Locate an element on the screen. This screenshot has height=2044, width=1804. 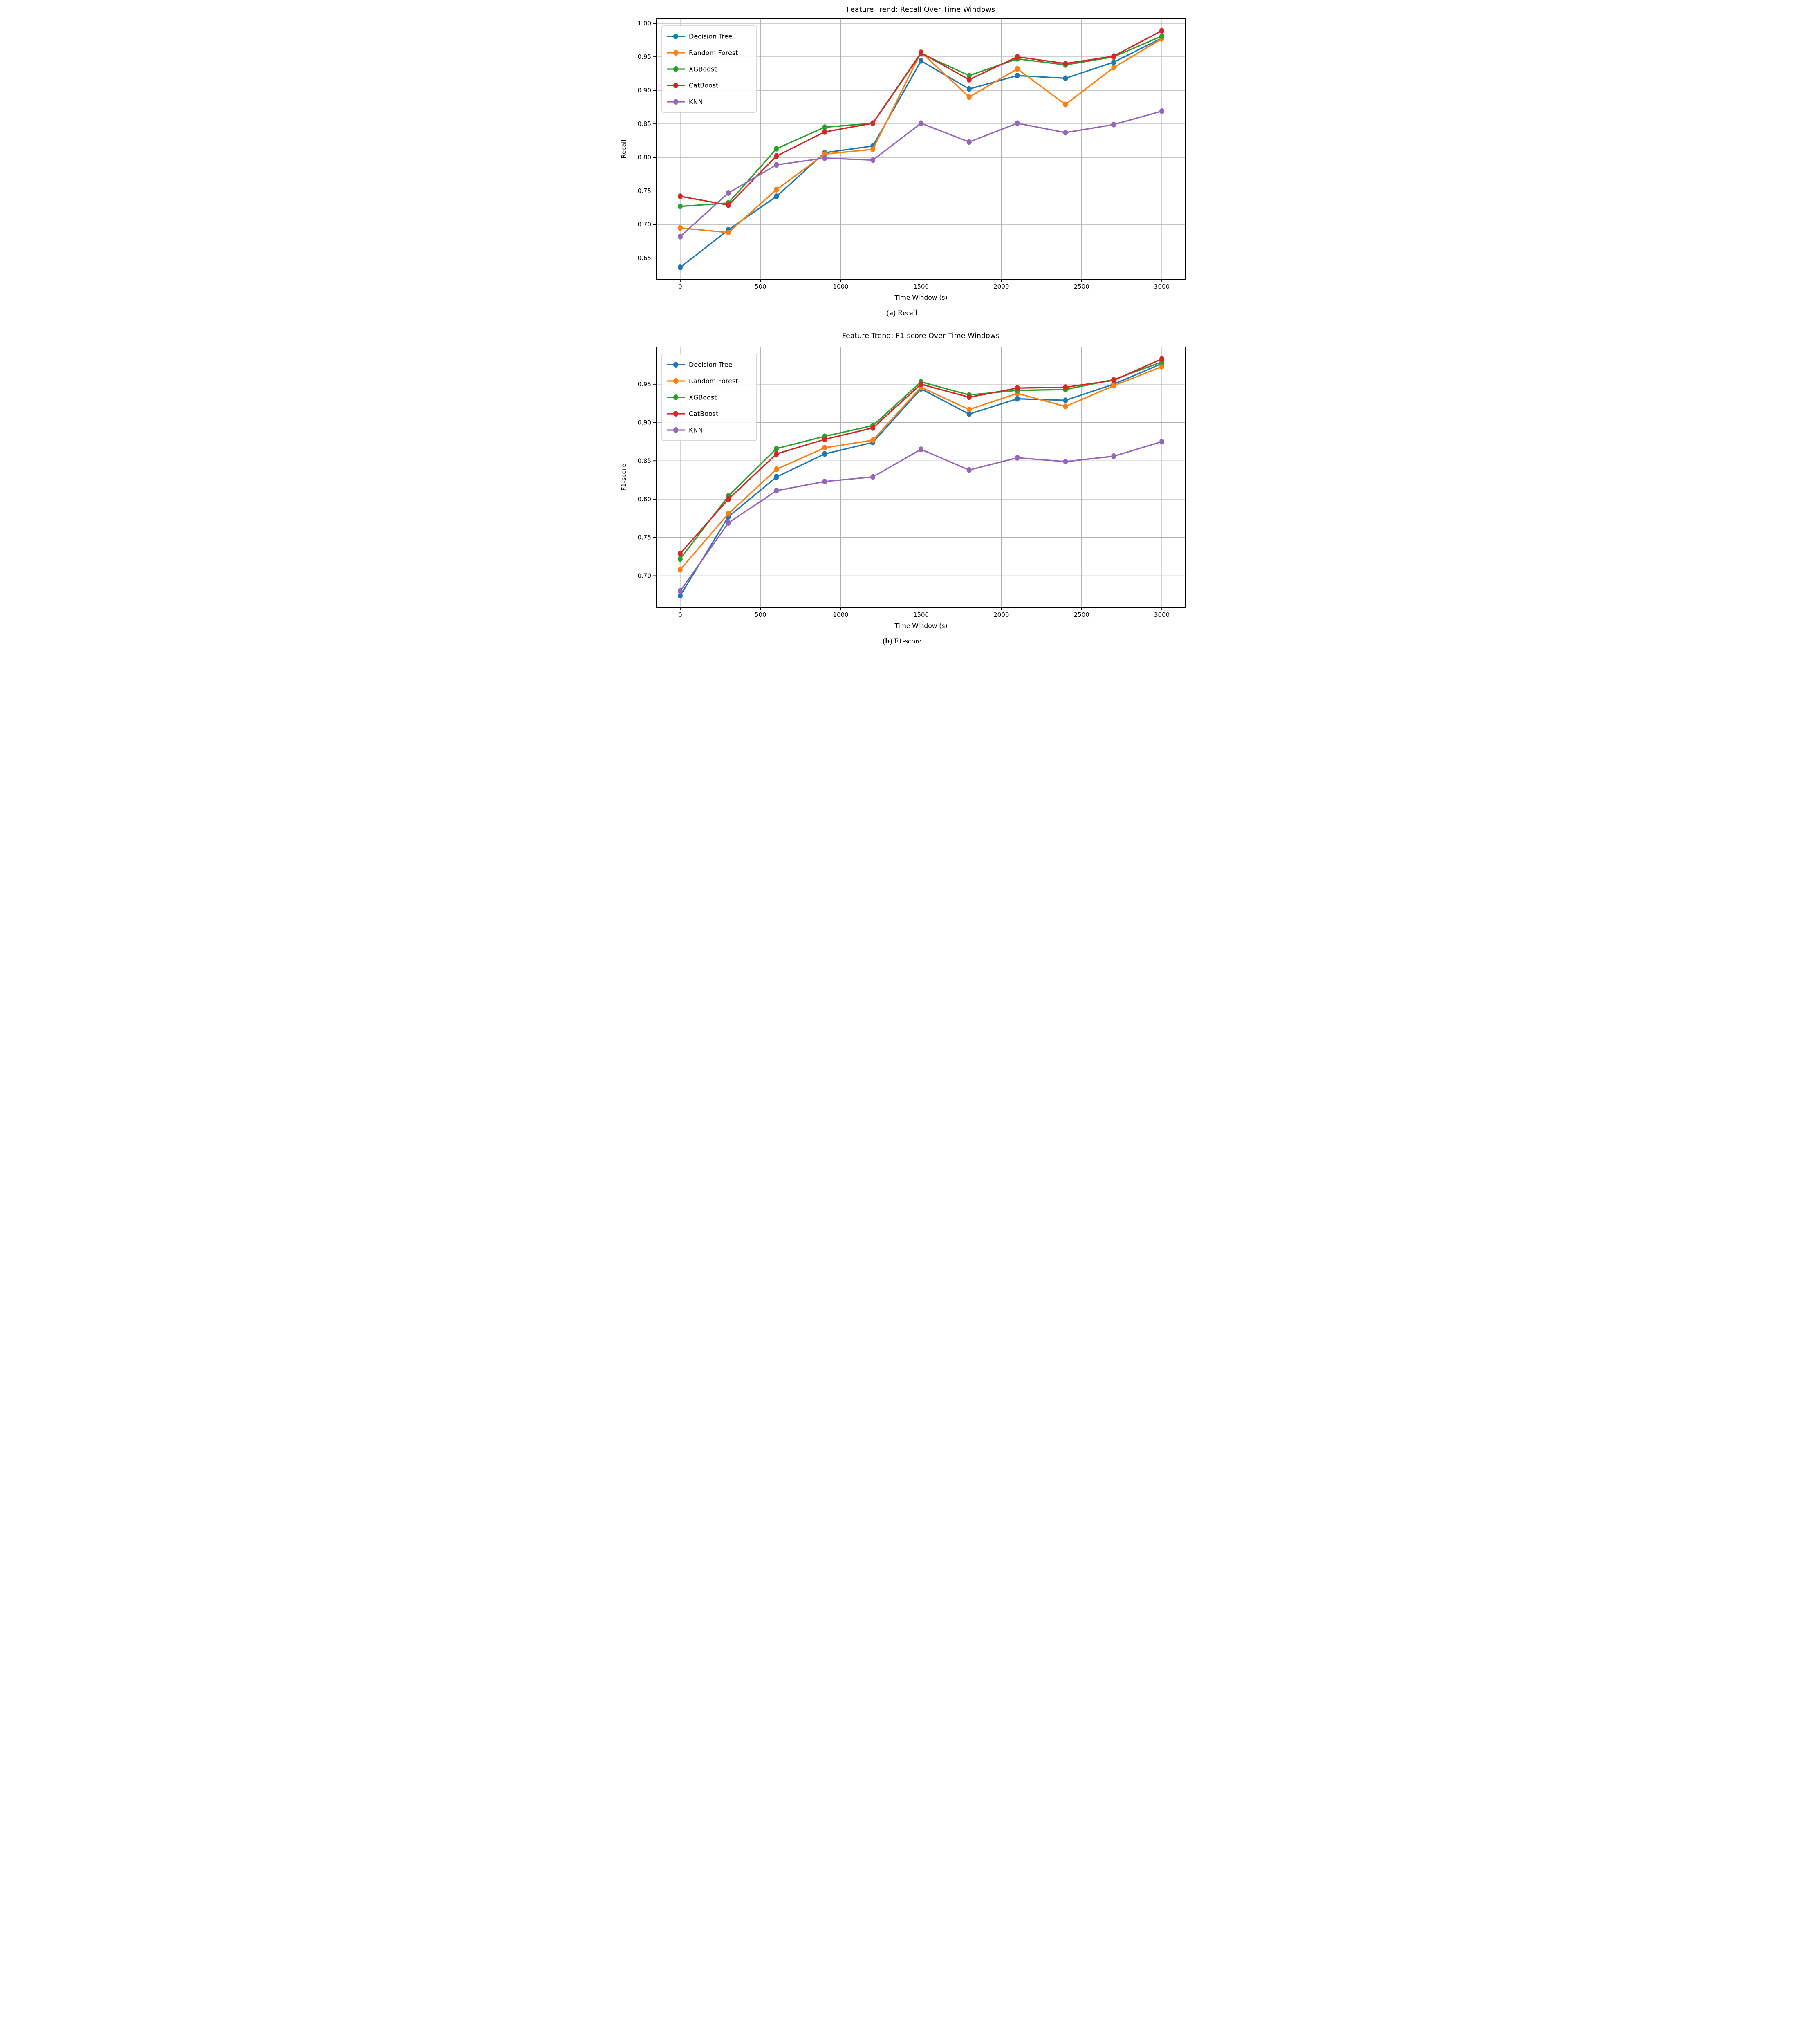
y-tick-label: 0.95 is located at coordinates (644, 384).